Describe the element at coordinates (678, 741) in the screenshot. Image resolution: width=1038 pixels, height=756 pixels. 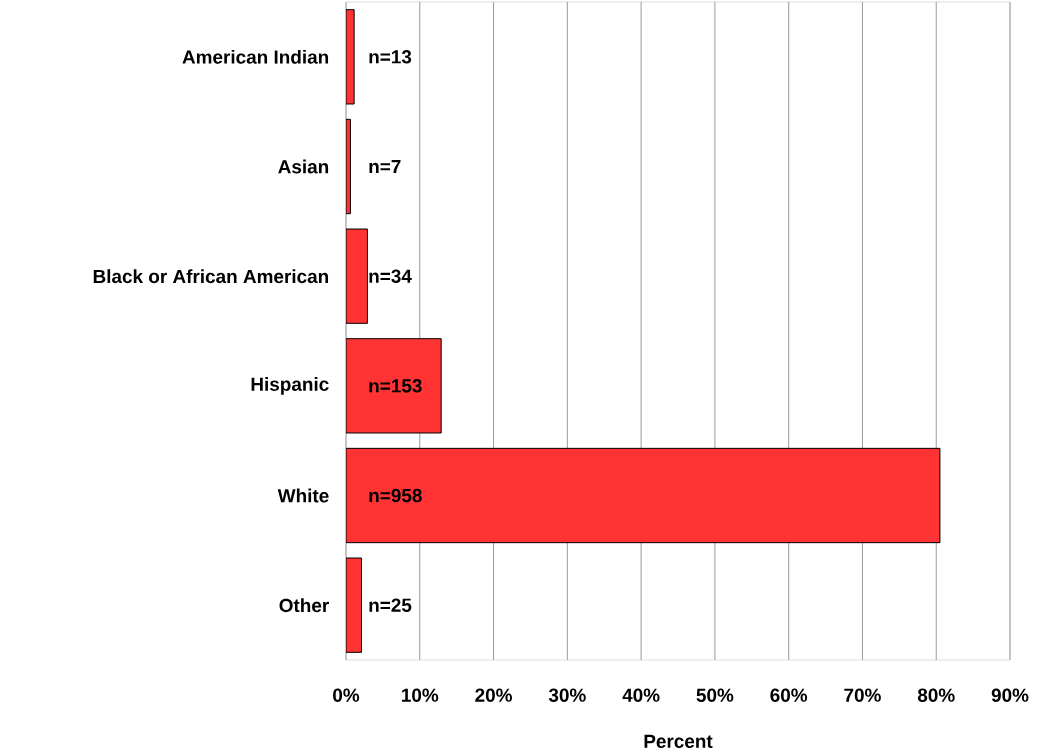
I see `x-axis-title: Percent` at that location.